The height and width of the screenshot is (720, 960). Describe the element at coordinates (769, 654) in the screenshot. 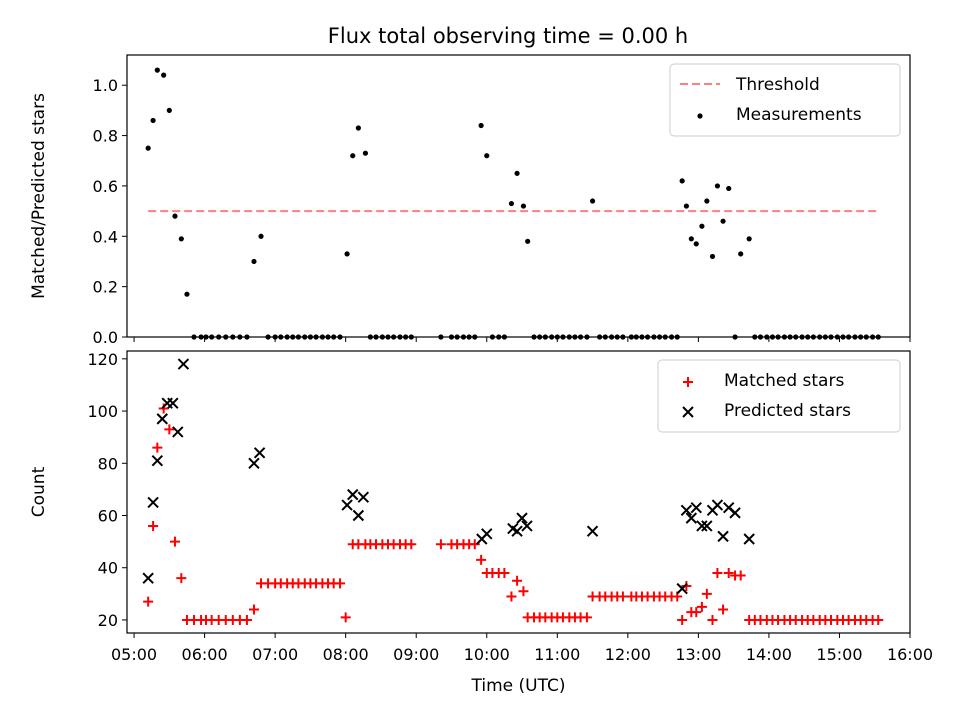

I see `x-tick-label: 14:00` at that location.